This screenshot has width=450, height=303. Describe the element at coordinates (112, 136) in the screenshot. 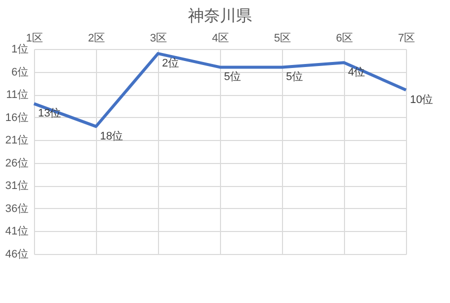

I see `data-label: 18位` at that location.